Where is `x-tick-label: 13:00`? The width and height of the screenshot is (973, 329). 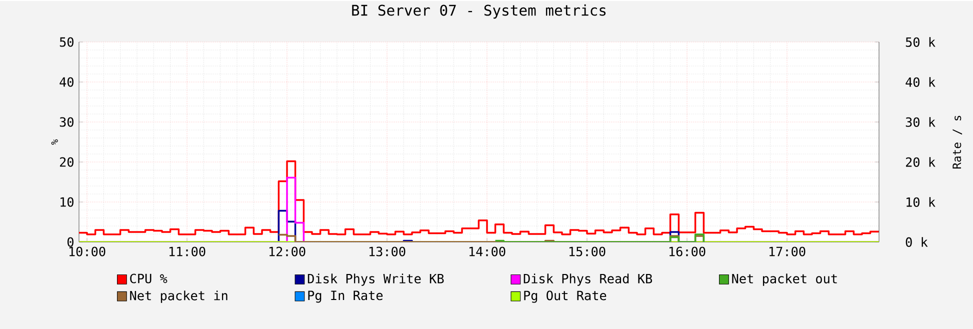
x-tick-label: 13:00 is located at coordinates (387, 251).